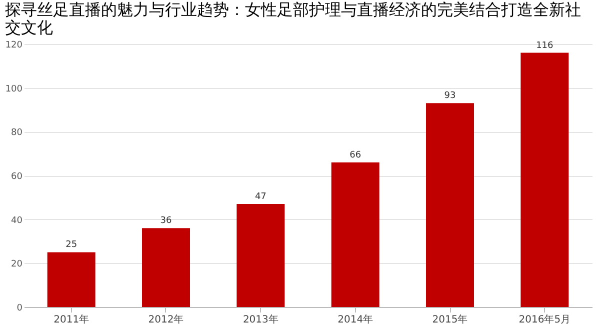  I want to click on y-tick-label: 100, so click(14, 89).